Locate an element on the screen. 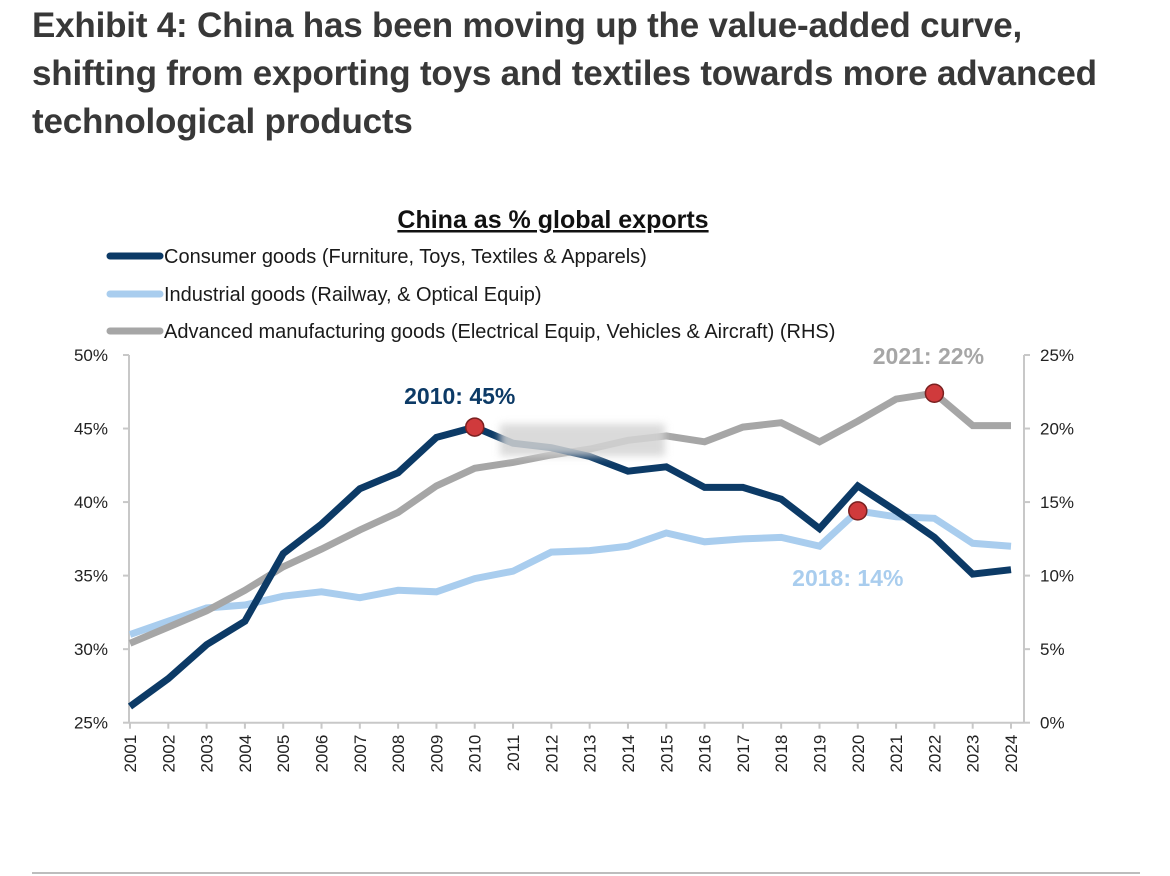 The width and height of the screenshot is (1170, 876). left-tick-label: 25% is located at coordinates (91, 723).